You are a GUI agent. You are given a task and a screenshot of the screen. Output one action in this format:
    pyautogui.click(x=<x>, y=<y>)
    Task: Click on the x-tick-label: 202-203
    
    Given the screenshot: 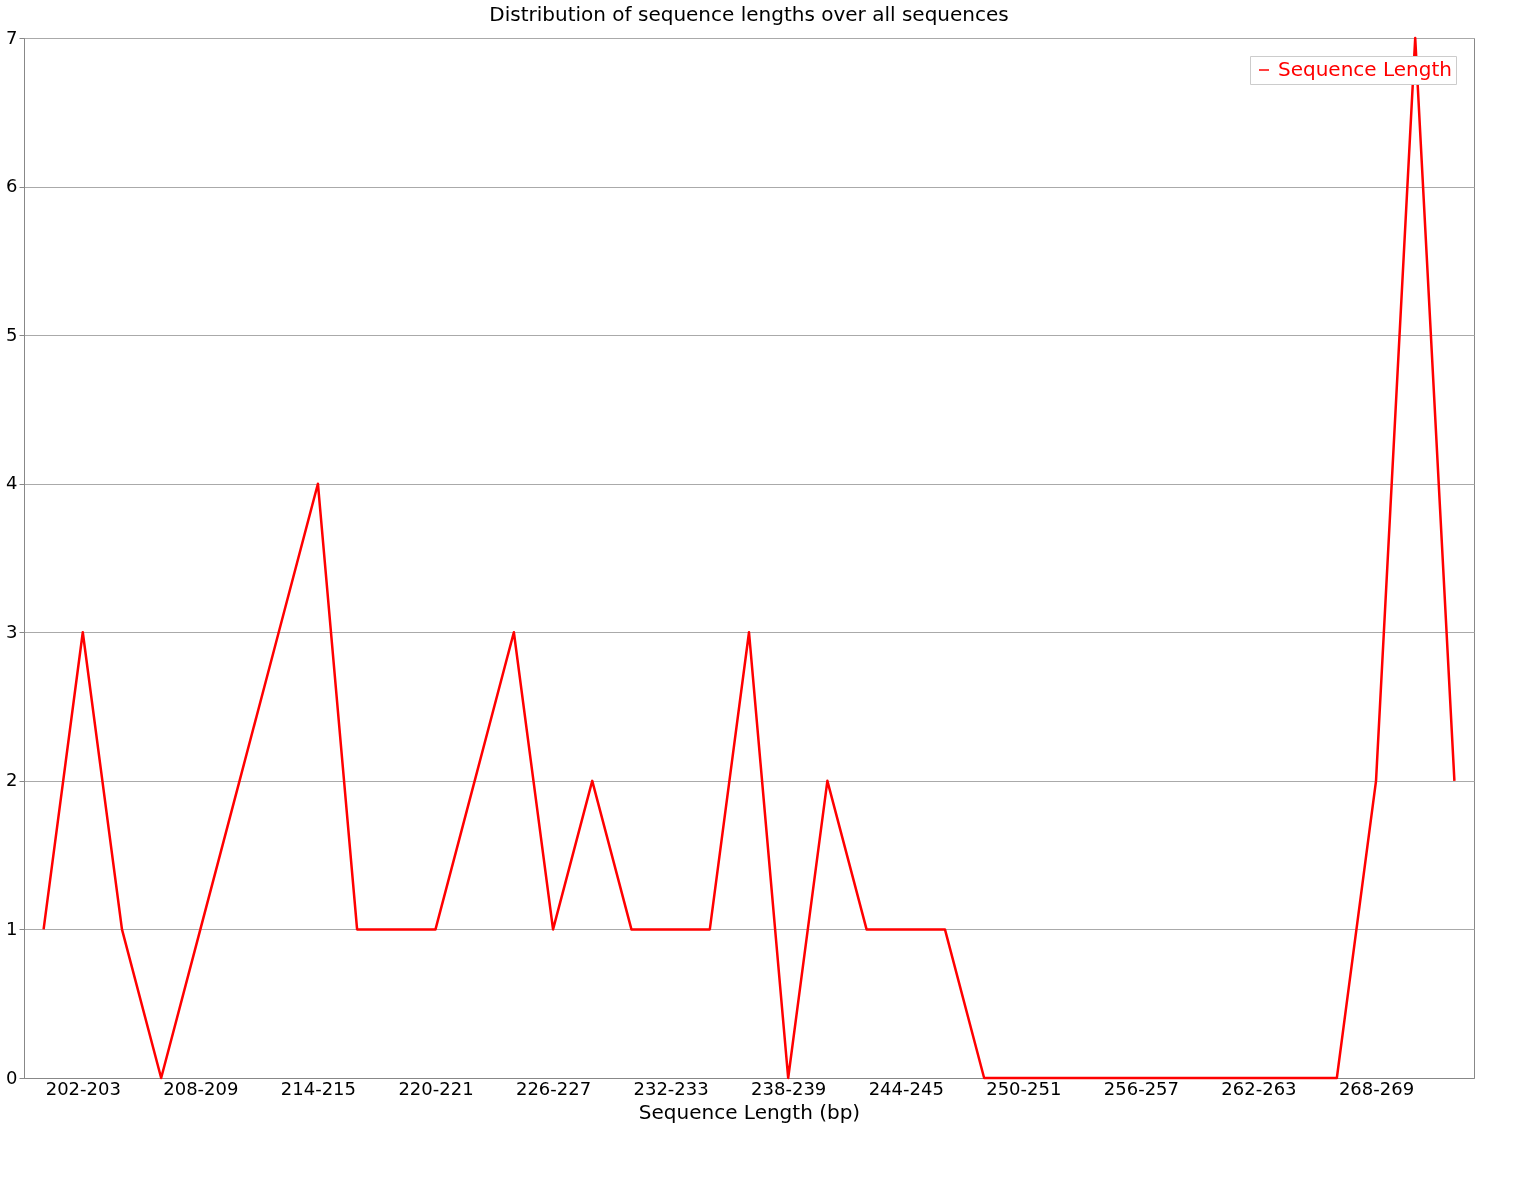 What is the action you would take?
    pyautogui.click(x=83, y=1088)
    